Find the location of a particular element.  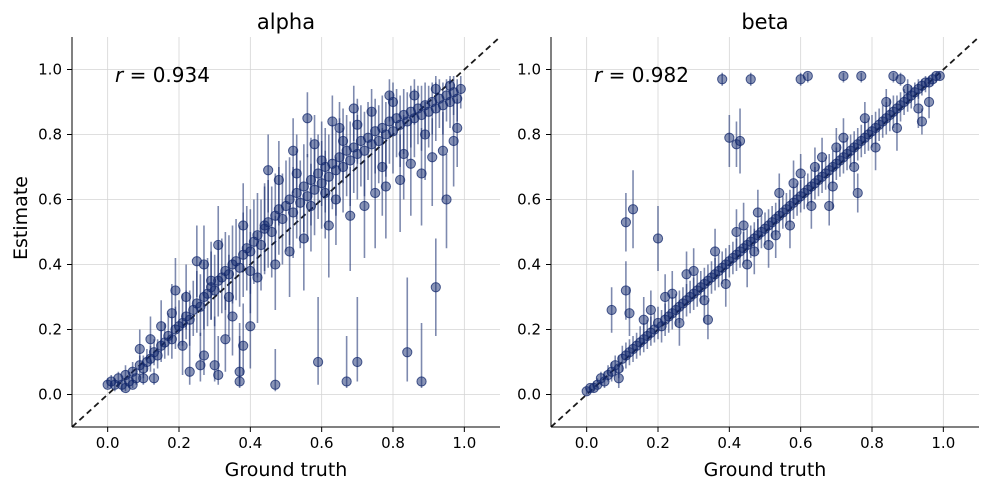

correlation-annotation: r = 0.982 is located at coordinates (641, 75).